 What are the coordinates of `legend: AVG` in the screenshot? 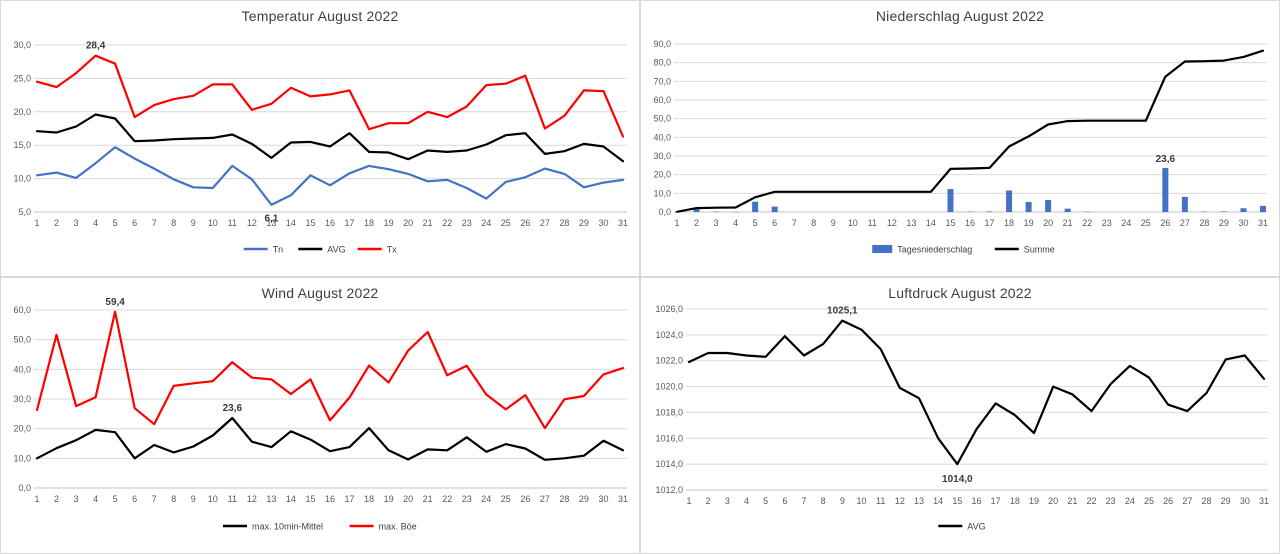 It's located at (962, 527).